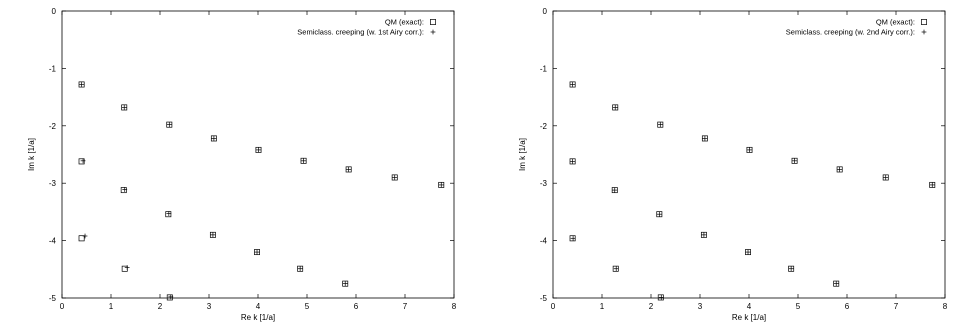 Image resolution: width=954 pixels, height=324 pixels. Describe the element at coordinates (356, 306) in the screenshot. I see `x-tick-label: 6` at that location.